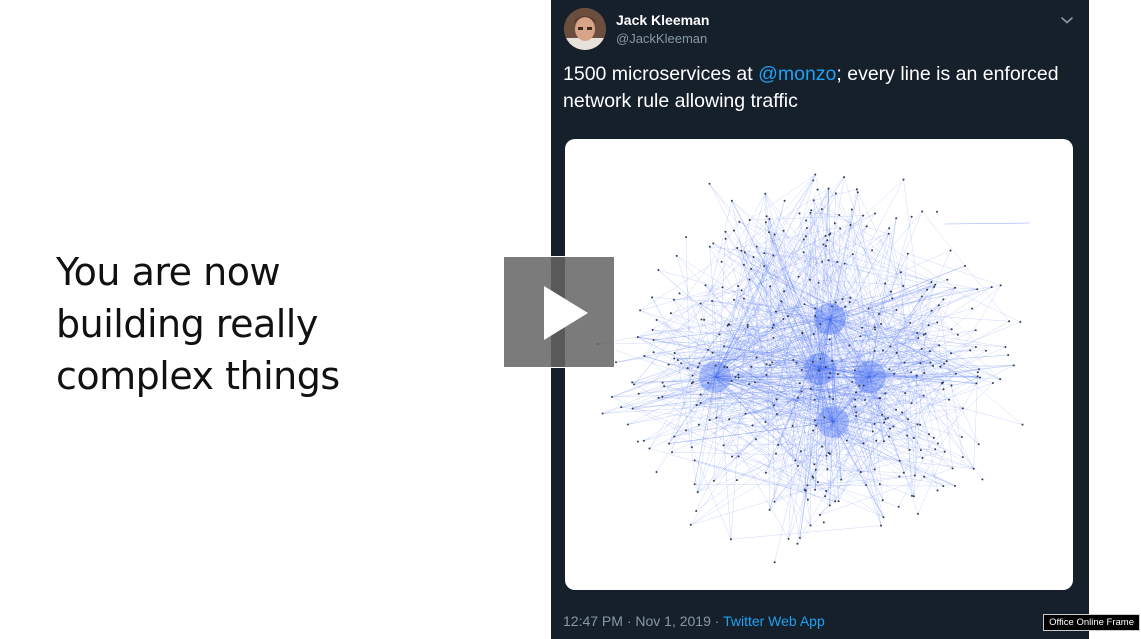 The height and width of the screenshot is (639, 1141). What do you see at coordinates (559, 312) in the screenshot?
I see `play-button` at bounding box center [559, 312].